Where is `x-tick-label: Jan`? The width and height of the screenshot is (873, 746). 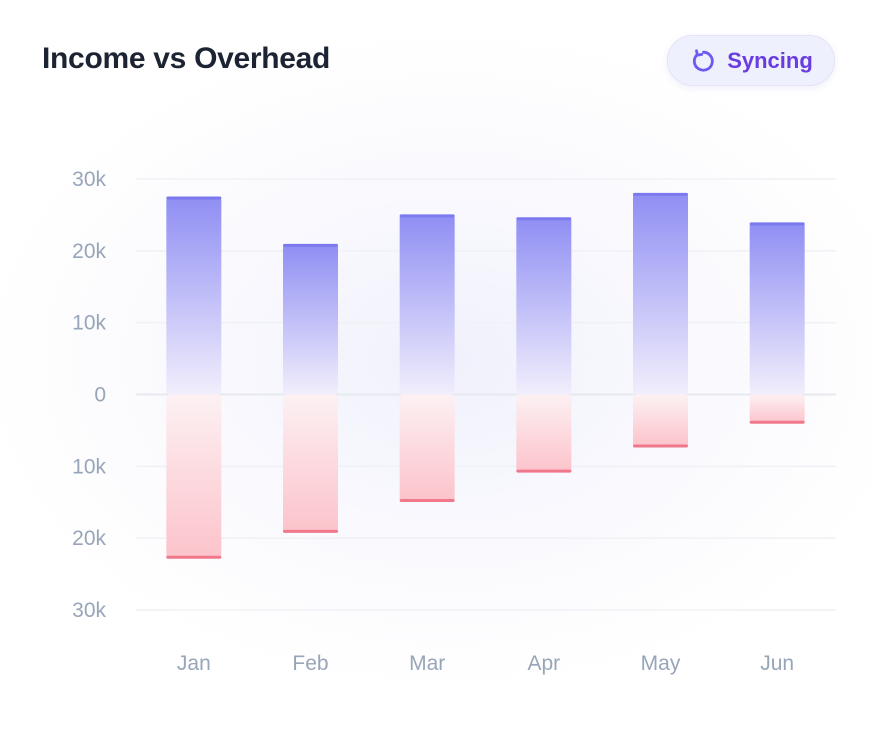
x-tick-label: Jan is located at coordinates (194, 663).